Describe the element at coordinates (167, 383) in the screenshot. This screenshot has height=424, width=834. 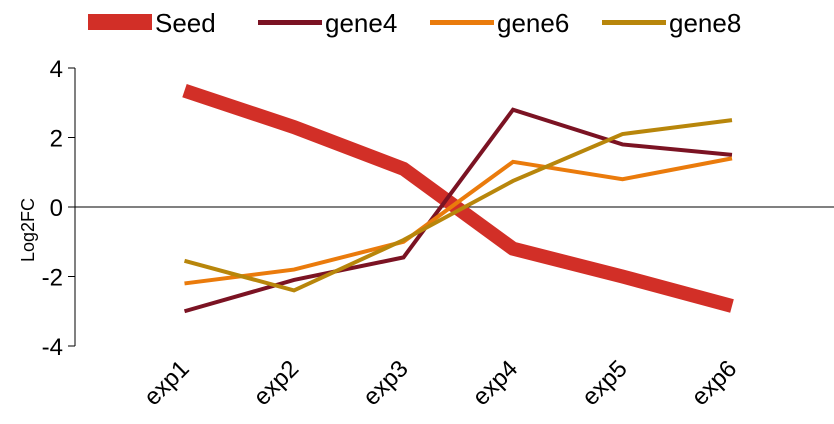
I see `x-tick-label: exp1` at that location.